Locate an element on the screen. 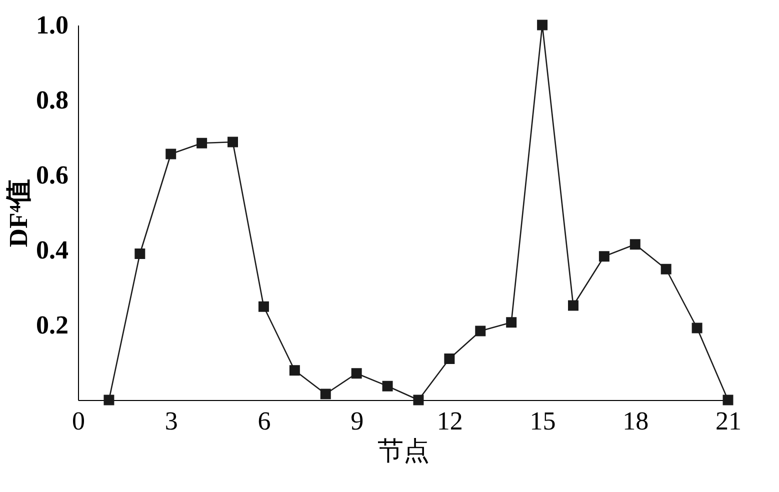 Image resolution: width=779 pixels, height=492 pixels. x-tick-label: 15 is located at coordinates (543, 421).